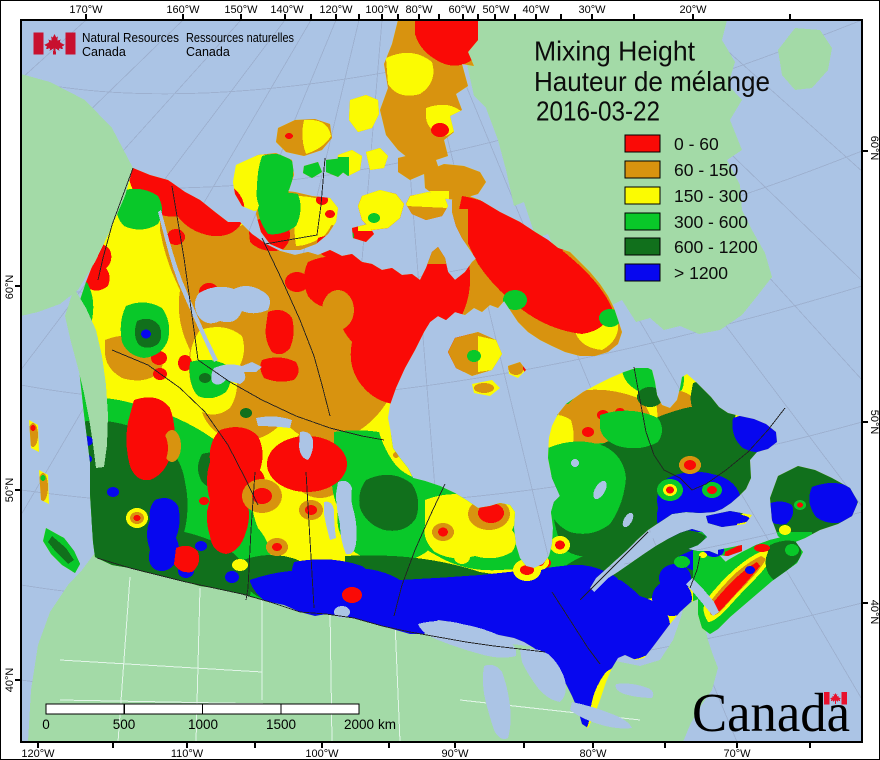 The height and width of the screenshot is (760, 880). Describe the element at coordinates (203, 724) in the screenshot. I see `svg-text: 1000` at that location.